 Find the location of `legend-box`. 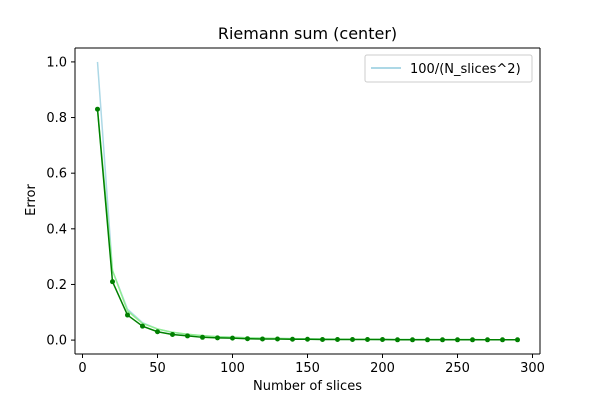

legend-box is located at coordinates (448, 68).